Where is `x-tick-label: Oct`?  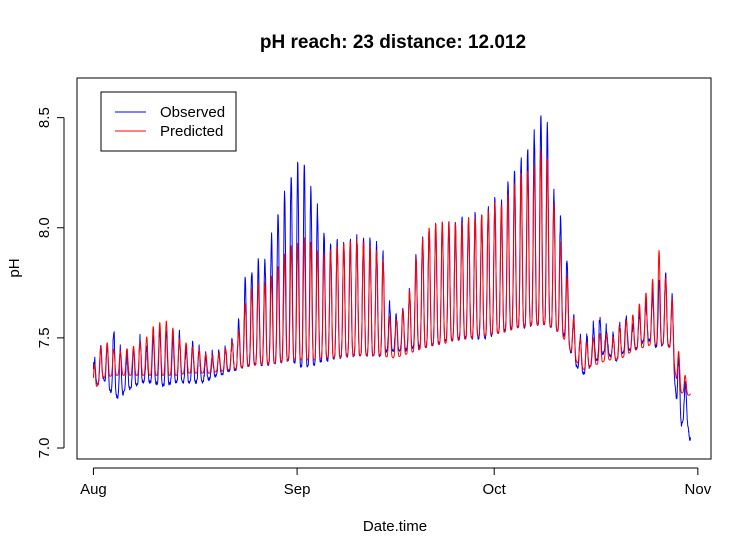
x-tick-label: Oct is located at coordinates (495, 489).